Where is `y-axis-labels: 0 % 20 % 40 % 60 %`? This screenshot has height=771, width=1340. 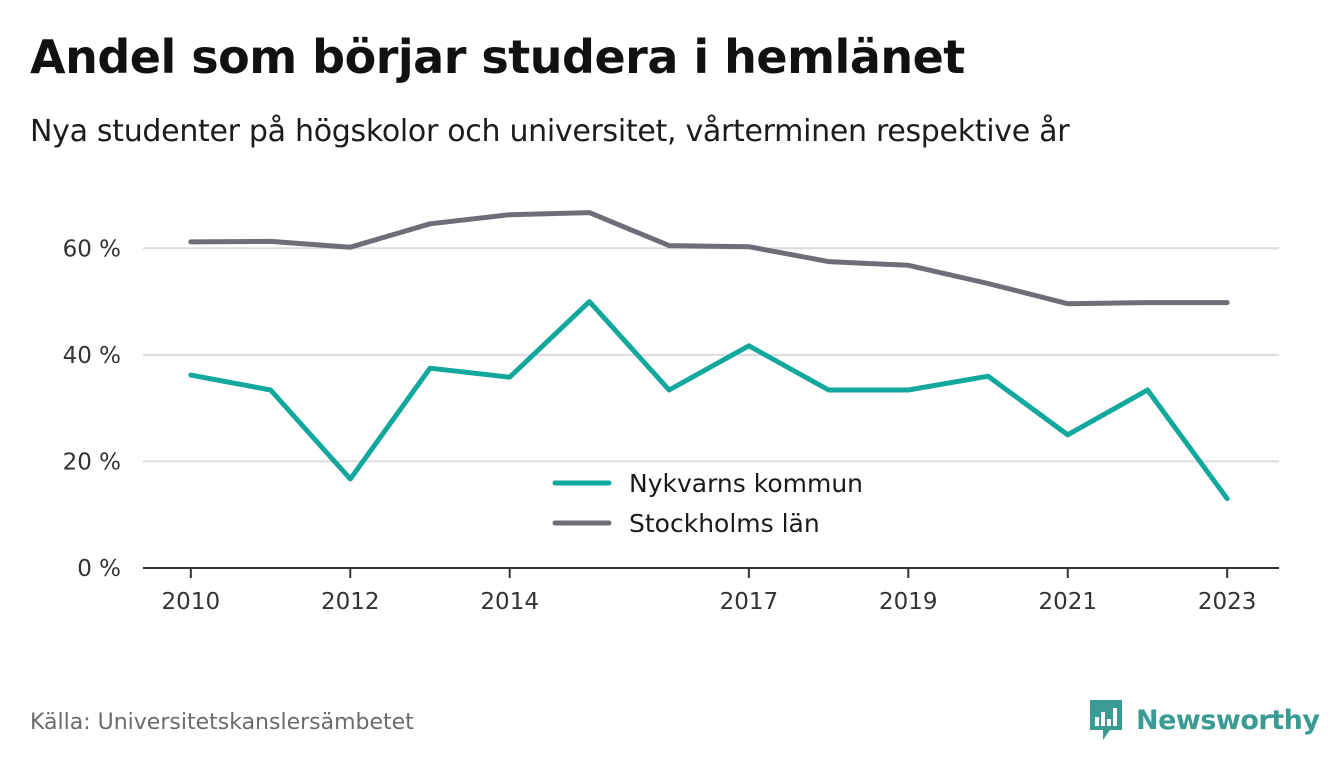
y-axis-labels: 0 % 20 % 40 % 60 % is located at coordinates (92, 409).